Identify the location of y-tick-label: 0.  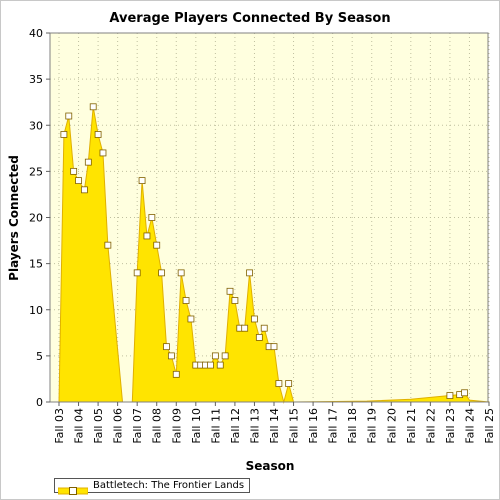
(39, 402).